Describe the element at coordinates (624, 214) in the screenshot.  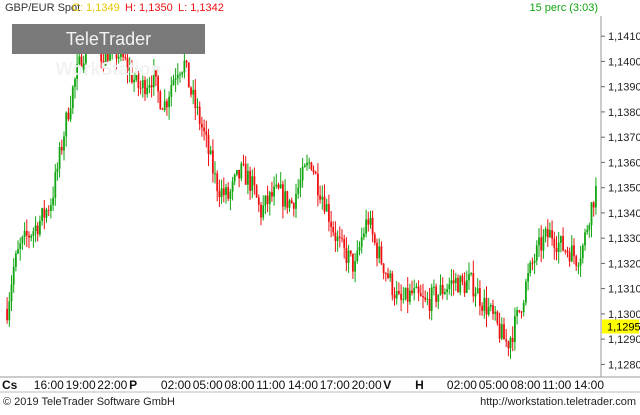
I see `y-tick-label: 1,1340` at that location.